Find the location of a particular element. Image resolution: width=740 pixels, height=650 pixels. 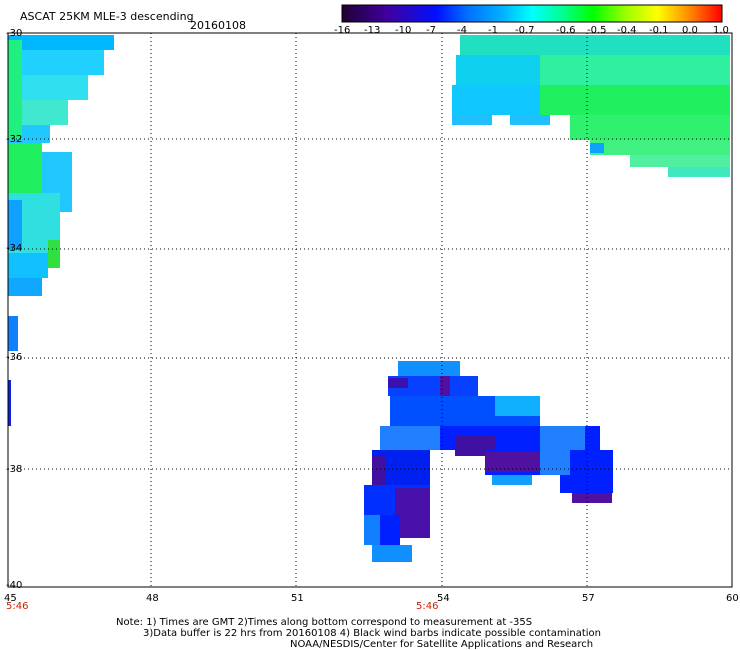

product-date: 20160108 is located at coordinates (218, 25).